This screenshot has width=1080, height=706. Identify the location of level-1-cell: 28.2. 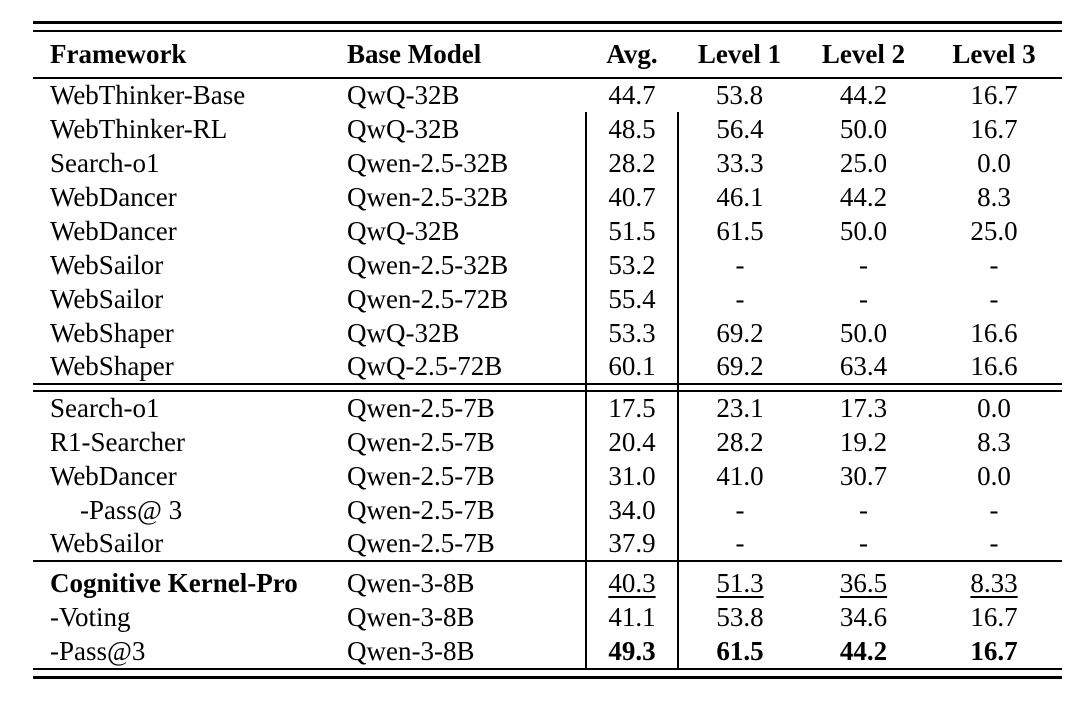
(740, 441).